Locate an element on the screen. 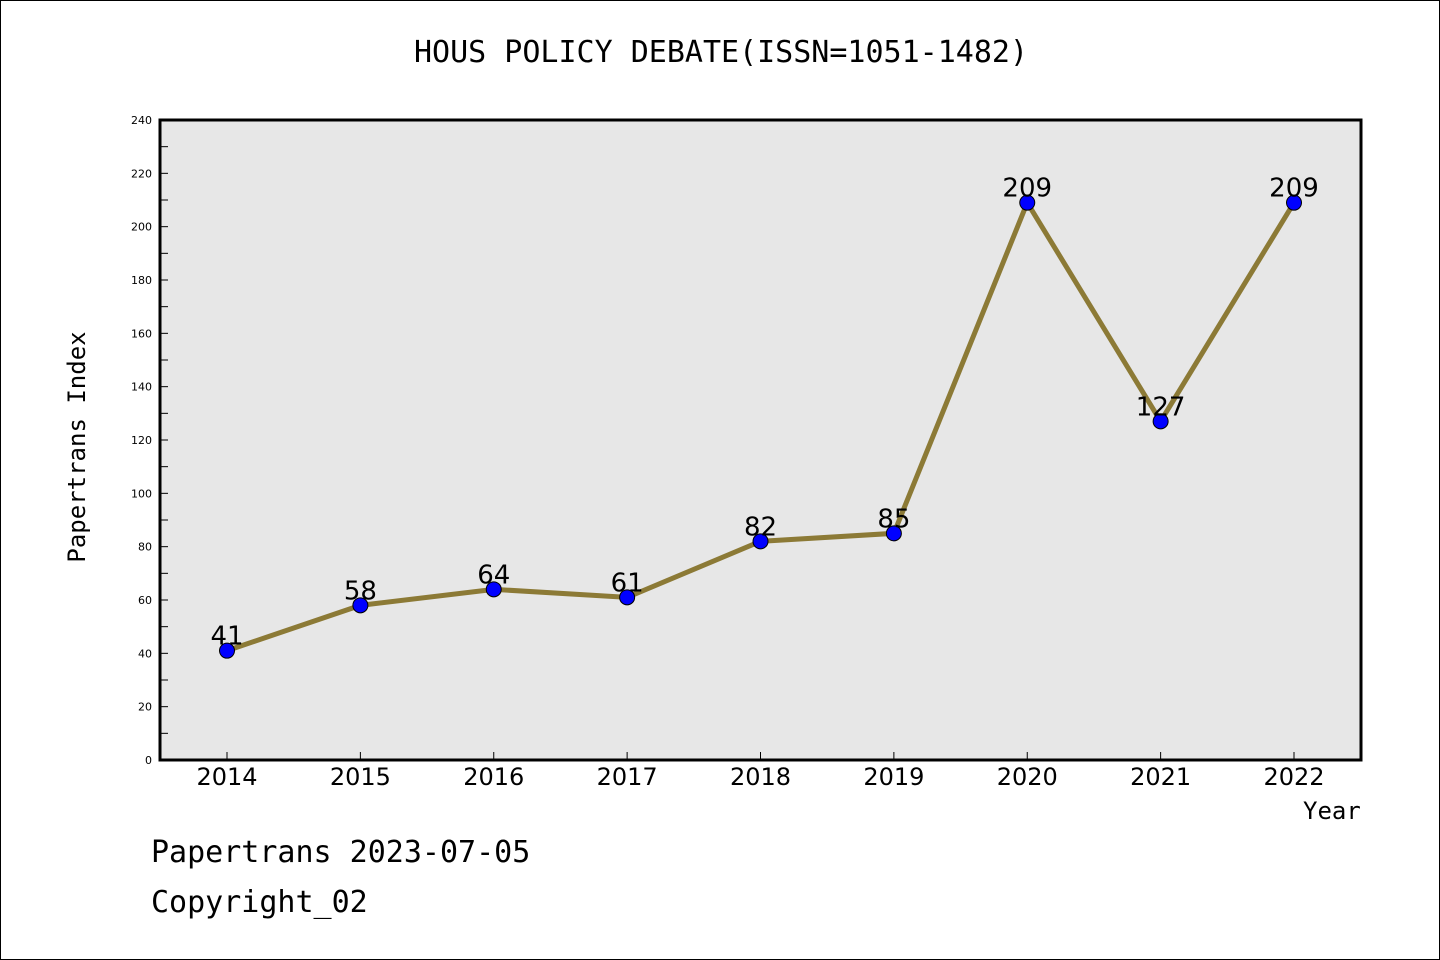  y-tick-label: 40 is located at coordinates (145, 653).